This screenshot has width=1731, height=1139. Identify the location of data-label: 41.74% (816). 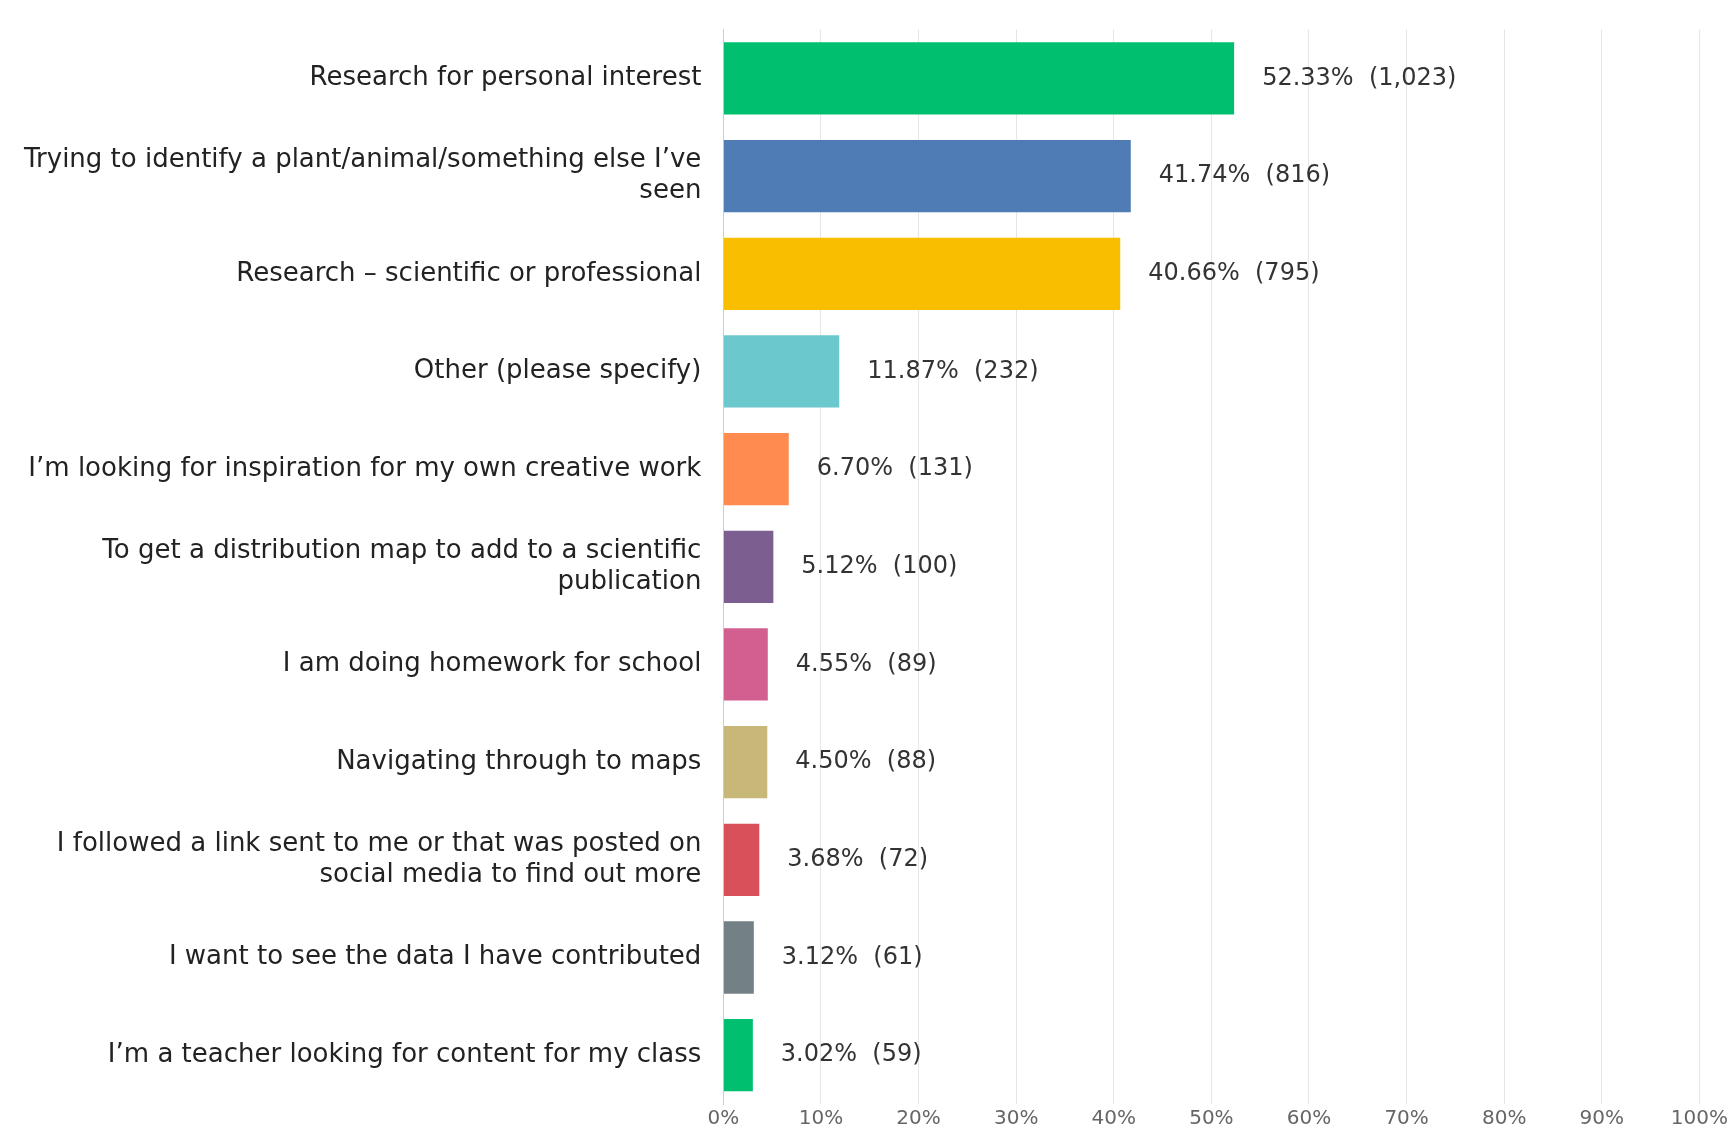
(1244, 174).